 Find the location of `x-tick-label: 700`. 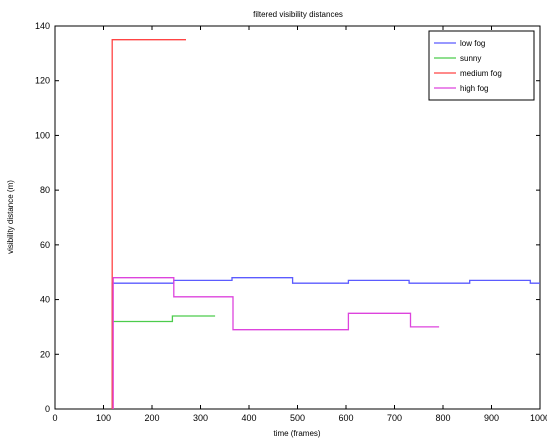

x-tick-label: 700 is located at coordinates (394, 418).